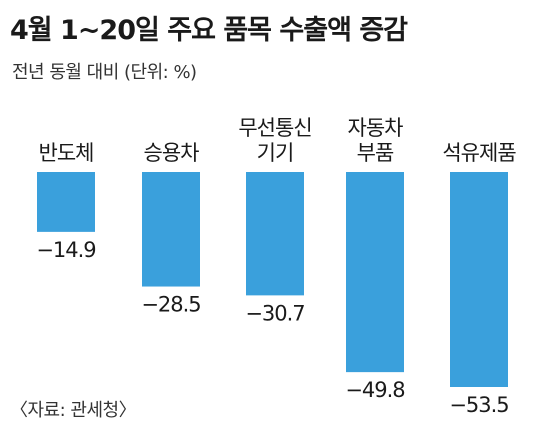 The height and width of the screenshot is (438, 550). What do you see at coordinates (479, 153) in the screenshot?
I see `category-label-4-0: 석유제품` at bounding box center [479, 153].